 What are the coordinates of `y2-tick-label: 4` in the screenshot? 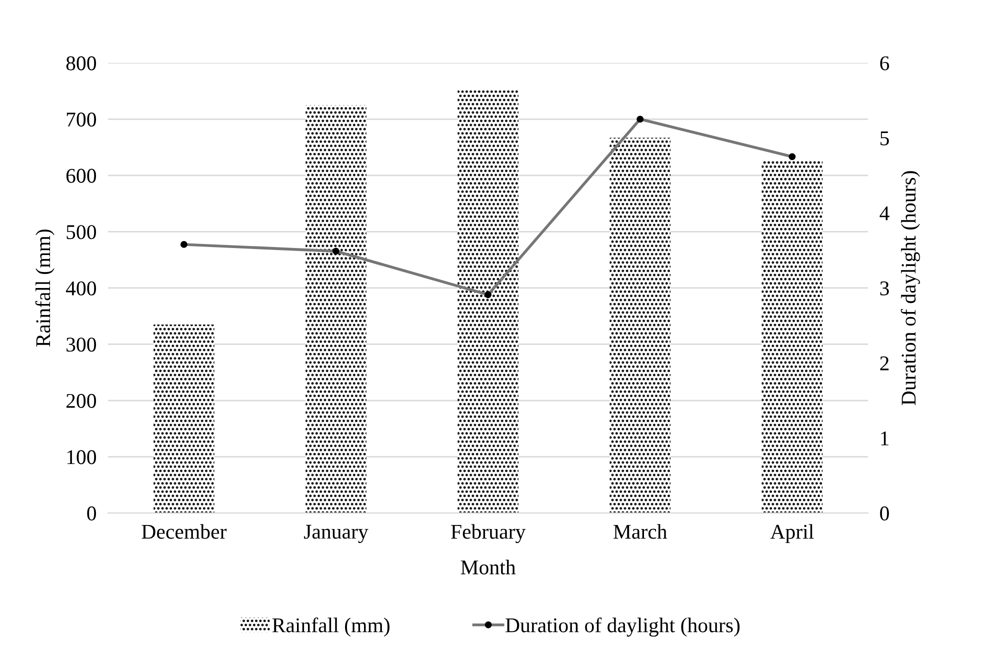 It's located at (885, 213).